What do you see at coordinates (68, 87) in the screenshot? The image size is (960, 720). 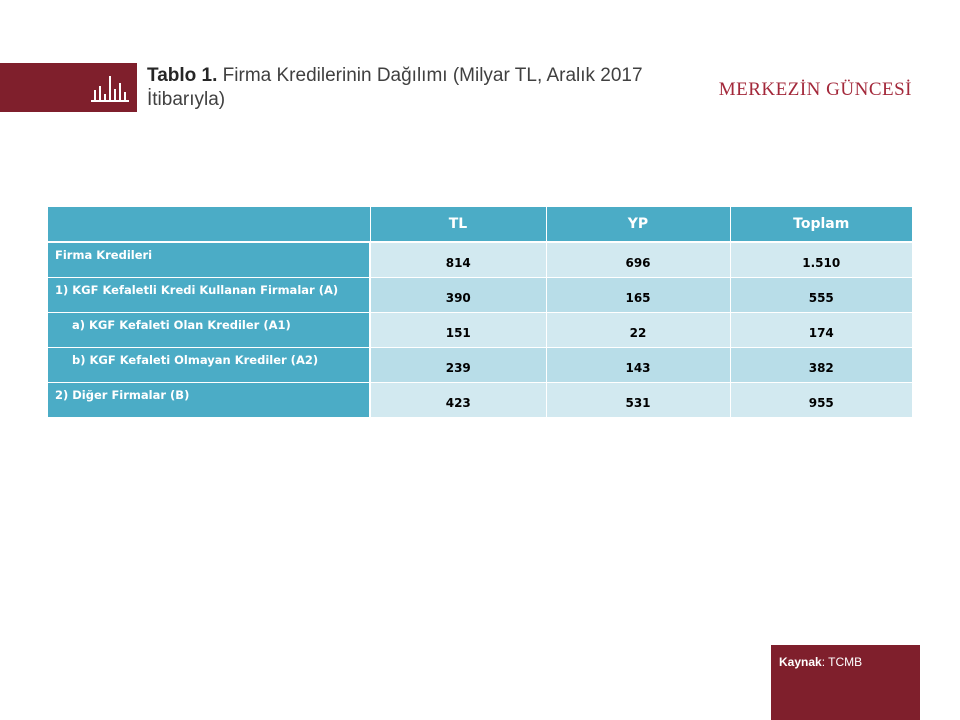 I see `header-band` at bounding box center [68, 87].